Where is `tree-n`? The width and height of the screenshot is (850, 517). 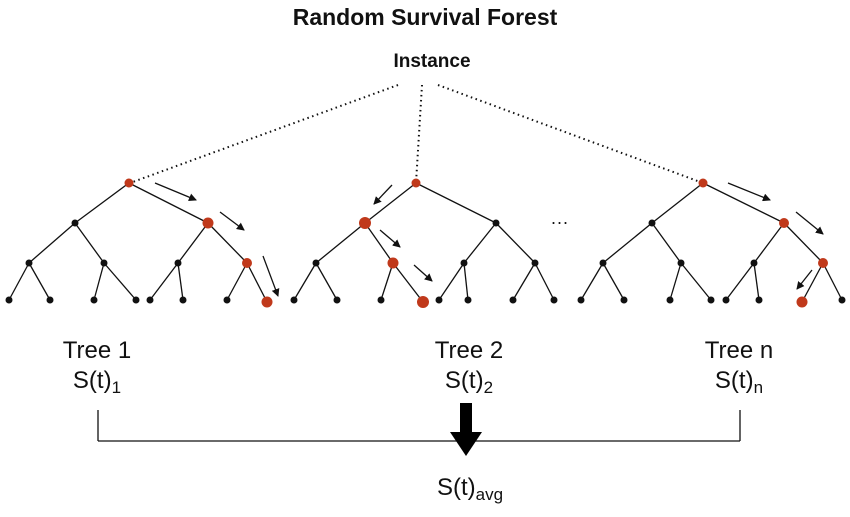 tree-n is located at coordinates (711, 243).